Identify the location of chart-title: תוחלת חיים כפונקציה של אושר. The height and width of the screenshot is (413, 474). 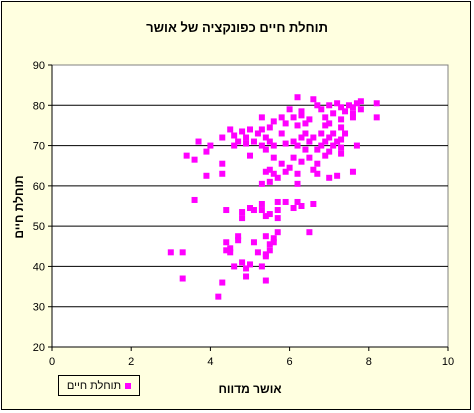
(237, 27).